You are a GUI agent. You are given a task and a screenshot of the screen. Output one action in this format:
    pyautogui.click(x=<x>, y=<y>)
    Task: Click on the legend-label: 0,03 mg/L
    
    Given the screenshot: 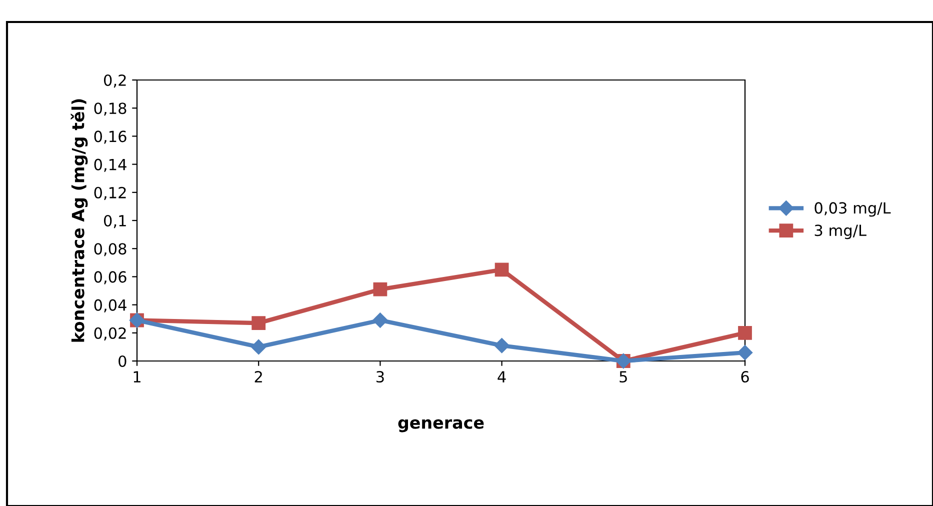 What is the action you would take?
    pyautogui.click(x=852, y=209)
    